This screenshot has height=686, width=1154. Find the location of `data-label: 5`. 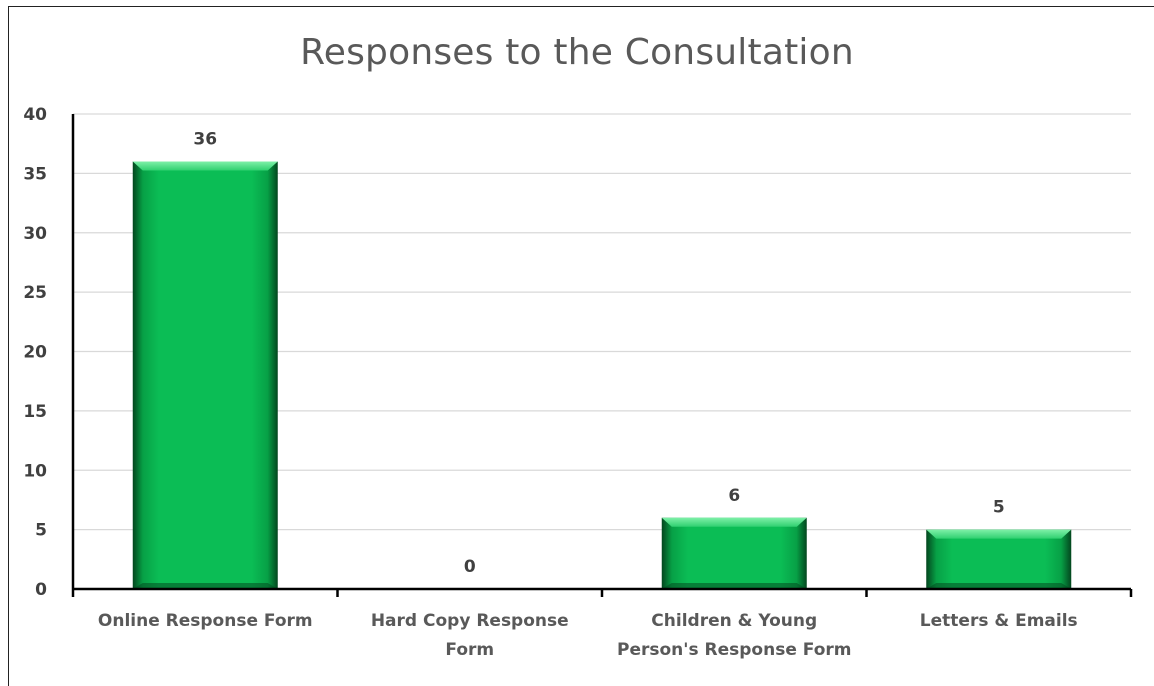

data-label: 5 is located at coordinates (999, 508).